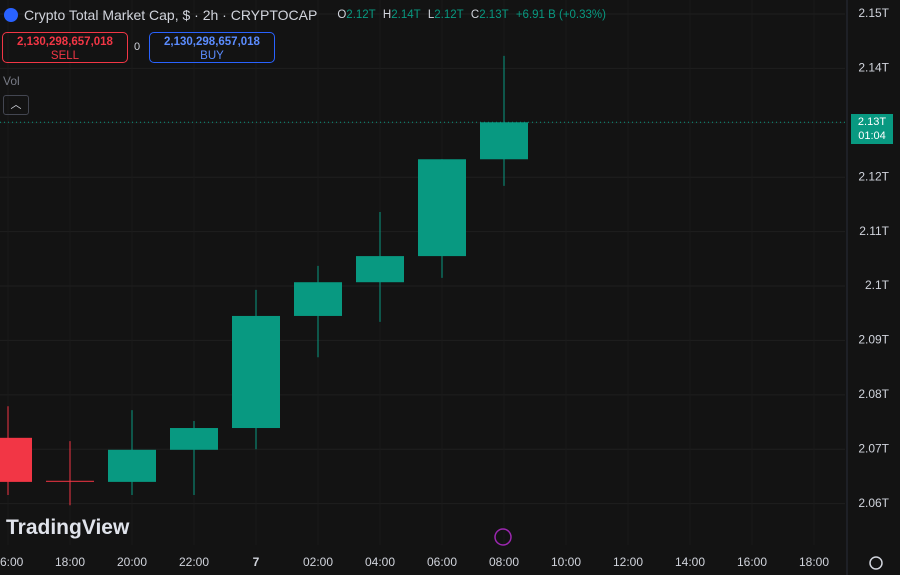  I want to click on x-tick-label: 20:00, so click(132, 562).